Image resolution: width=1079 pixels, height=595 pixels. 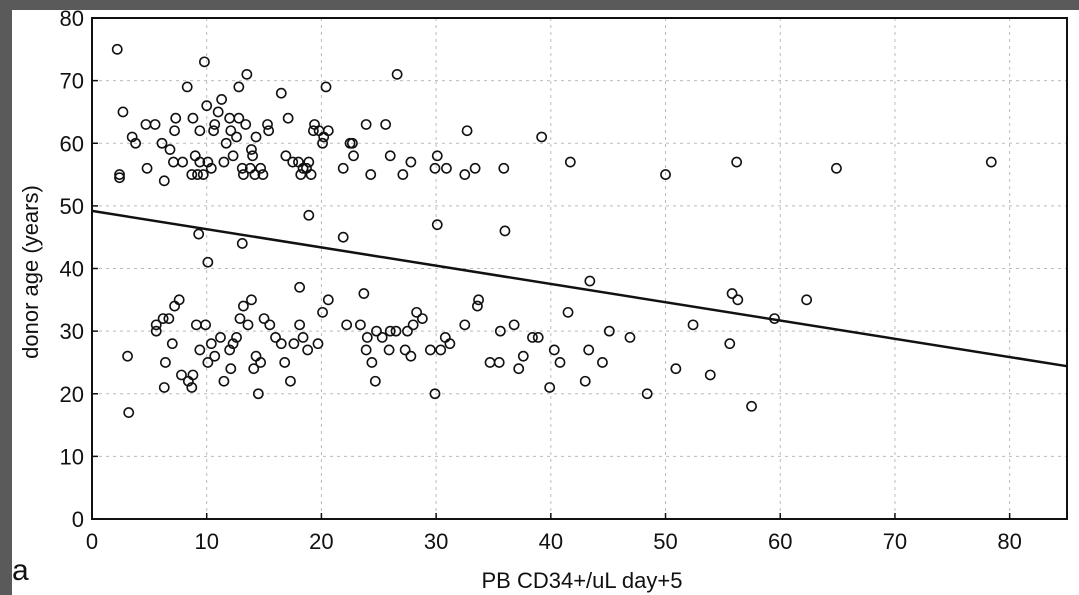 I want to click on y-tick-label: 70, so click(x=72, y=81).